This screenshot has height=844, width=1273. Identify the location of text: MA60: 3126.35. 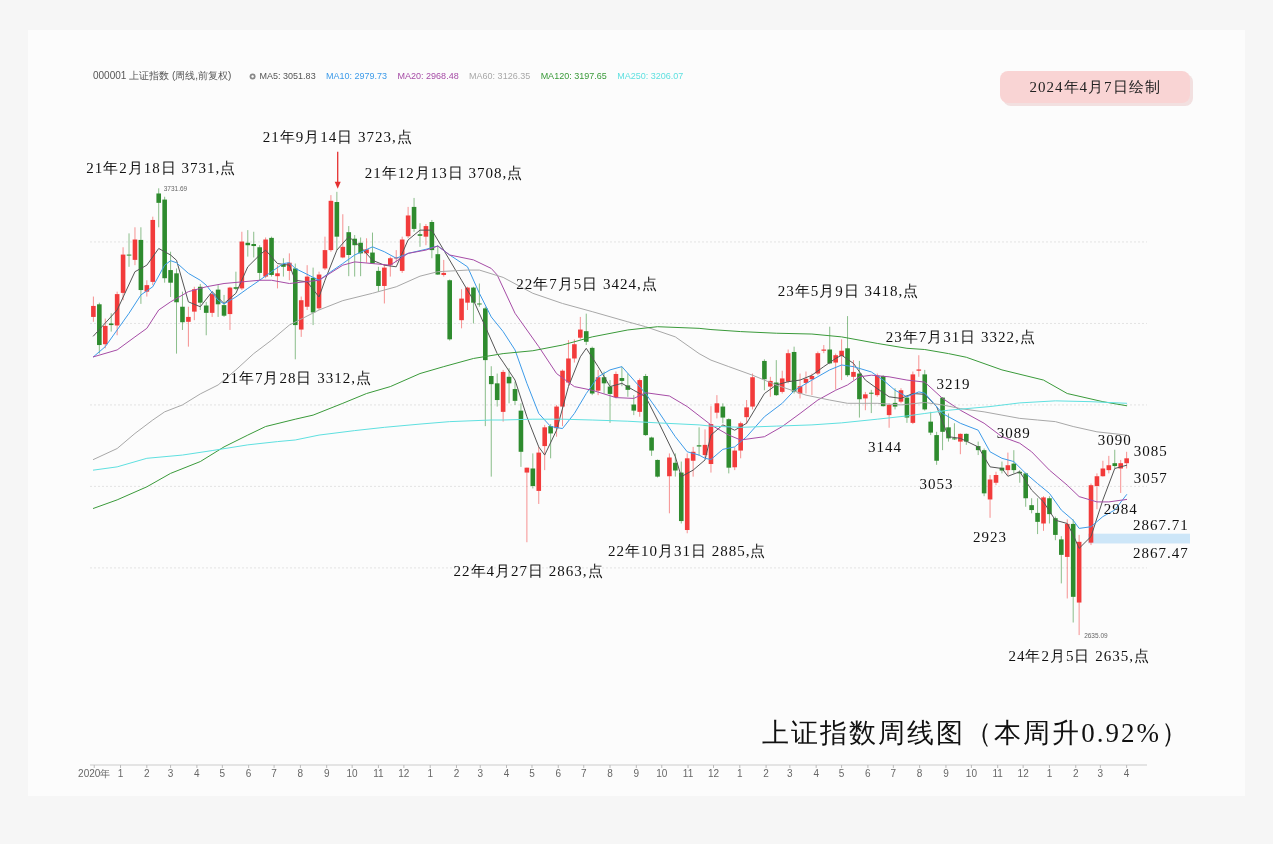
(500, 76).